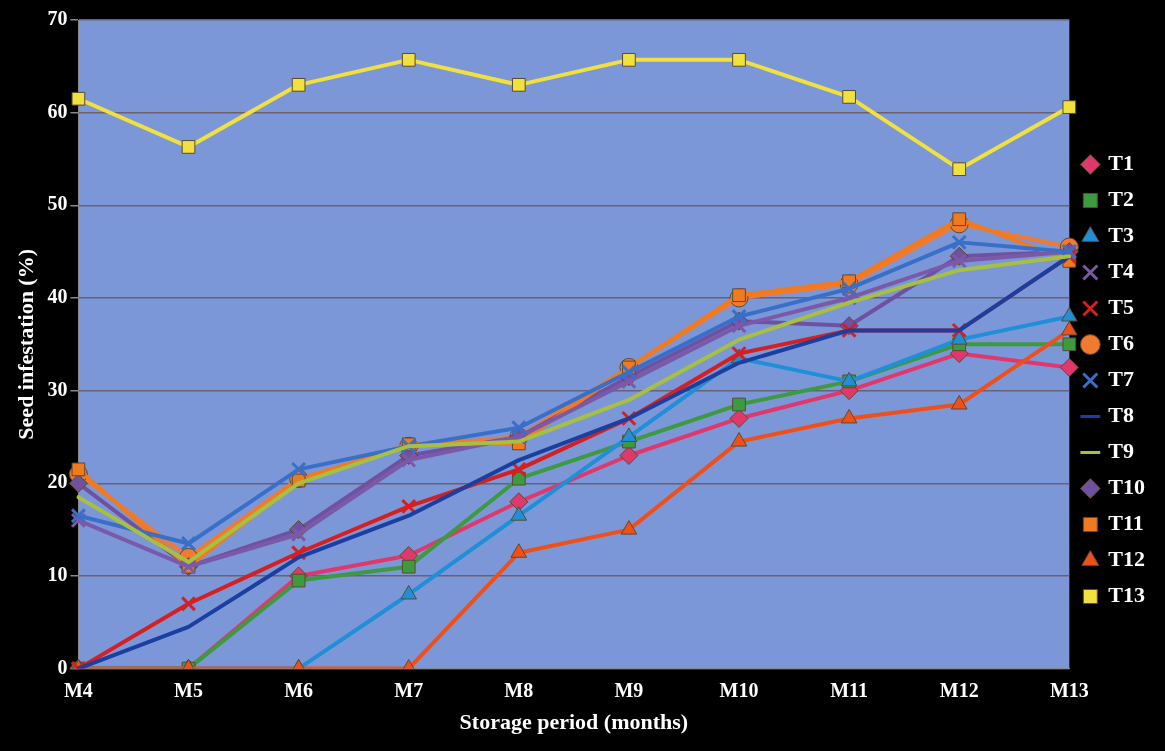  I want to click on legend-label: T11, so click(1126, 523).